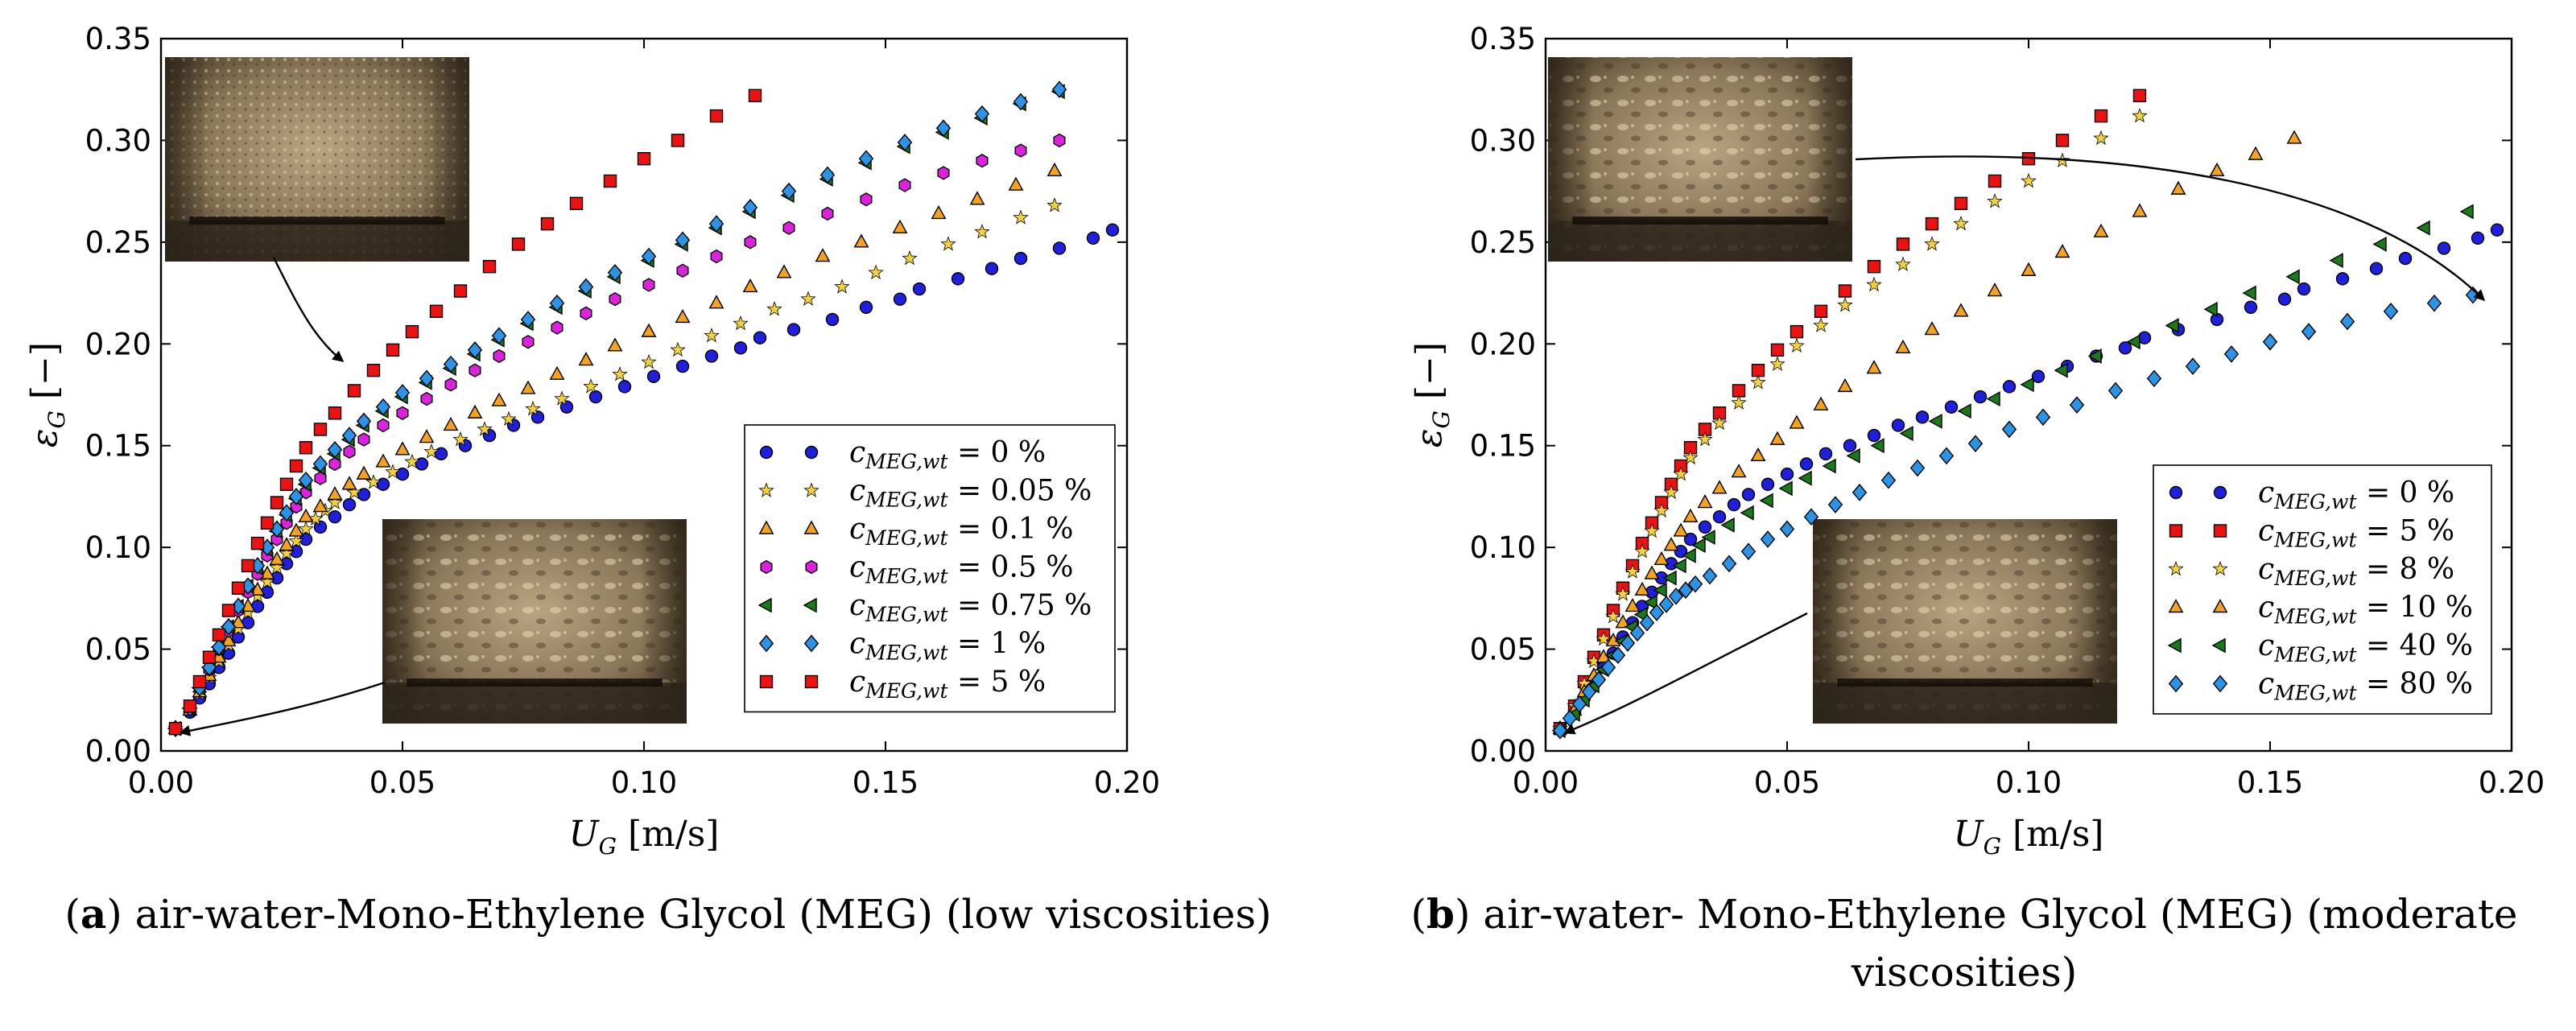 This screenshot has width=2576, height=1031. Describe the element at coordinates (402, 782) in the screenshot. I see `x-tick-label: 0.05` at that location.